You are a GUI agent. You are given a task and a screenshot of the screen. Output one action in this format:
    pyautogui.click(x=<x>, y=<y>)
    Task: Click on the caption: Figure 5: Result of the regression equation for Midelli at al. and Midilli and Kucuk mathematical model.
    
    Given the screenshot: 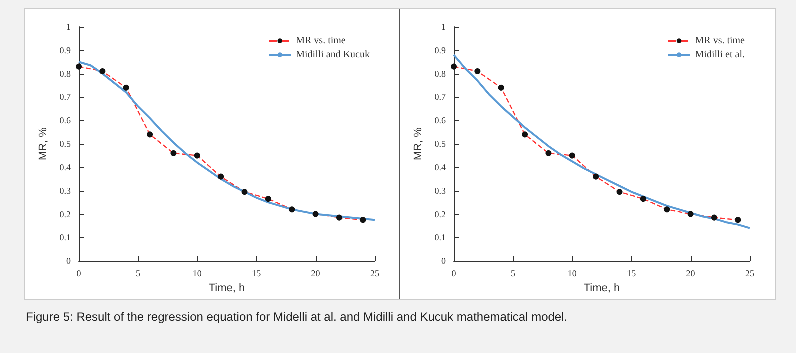 What is the action you would take?
    pyautogui.click(x=297, y=317)
    